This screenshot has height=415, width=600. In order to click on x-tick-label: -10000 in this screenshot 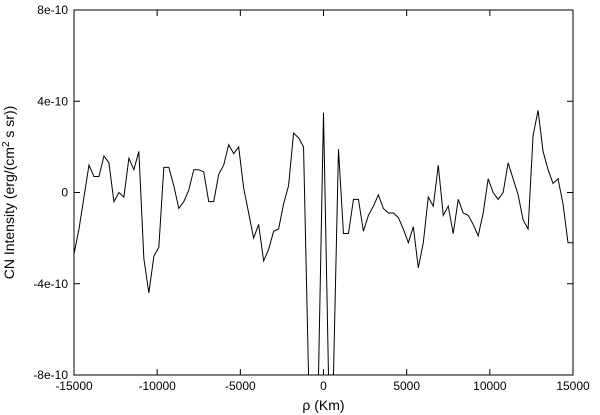, I will do `click(157, 386)`.